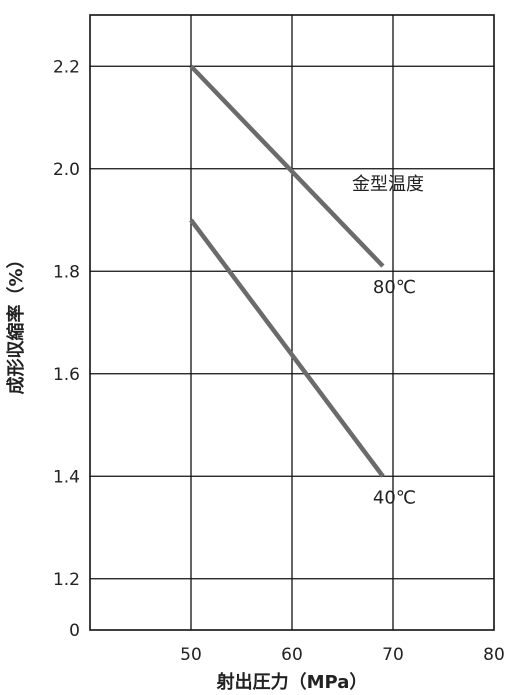  What do you see at coordinates (393, 655) in the screenshot?
I see `x-tick-label: 70` at bounding box center [393, 655].